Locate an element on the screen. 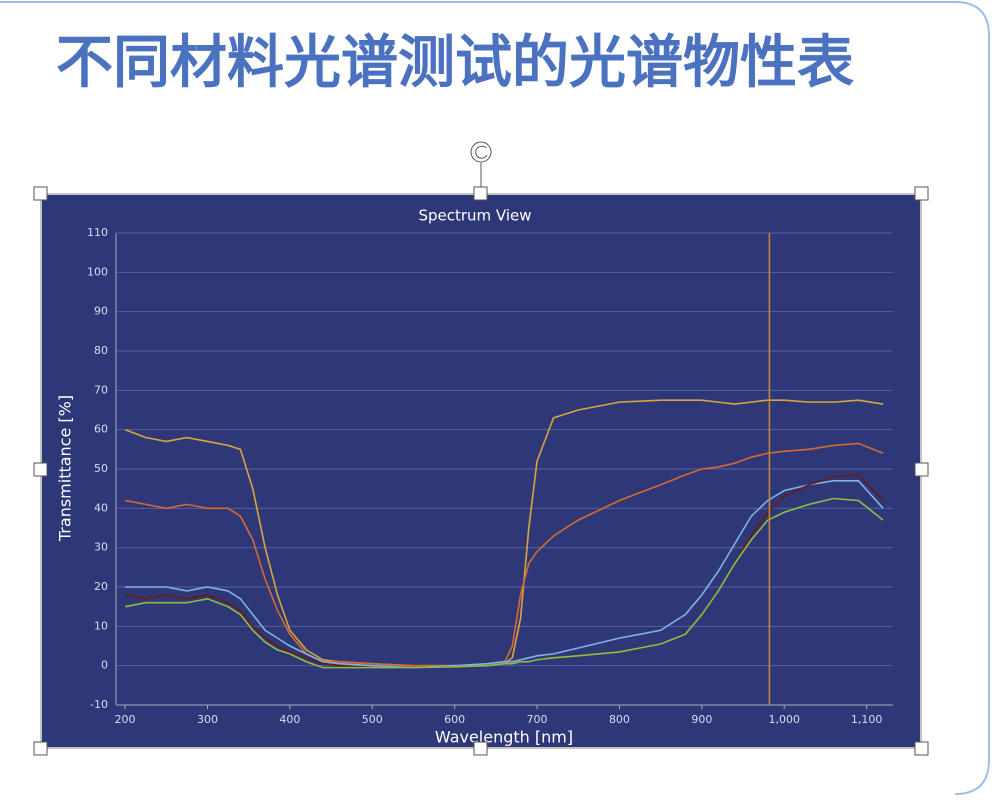 The height and width of the screenshot is (800, 992). x-tick-label: 1,000 is located at coordinates (784, 719).